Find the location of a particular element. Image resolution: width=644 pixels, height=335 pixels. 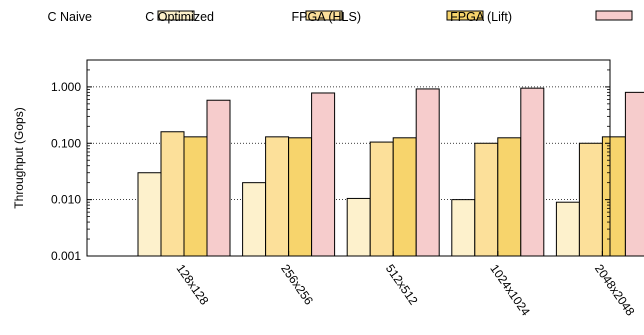

bar-c-optimized-2048x2048 is located at coordinates (590, 199).